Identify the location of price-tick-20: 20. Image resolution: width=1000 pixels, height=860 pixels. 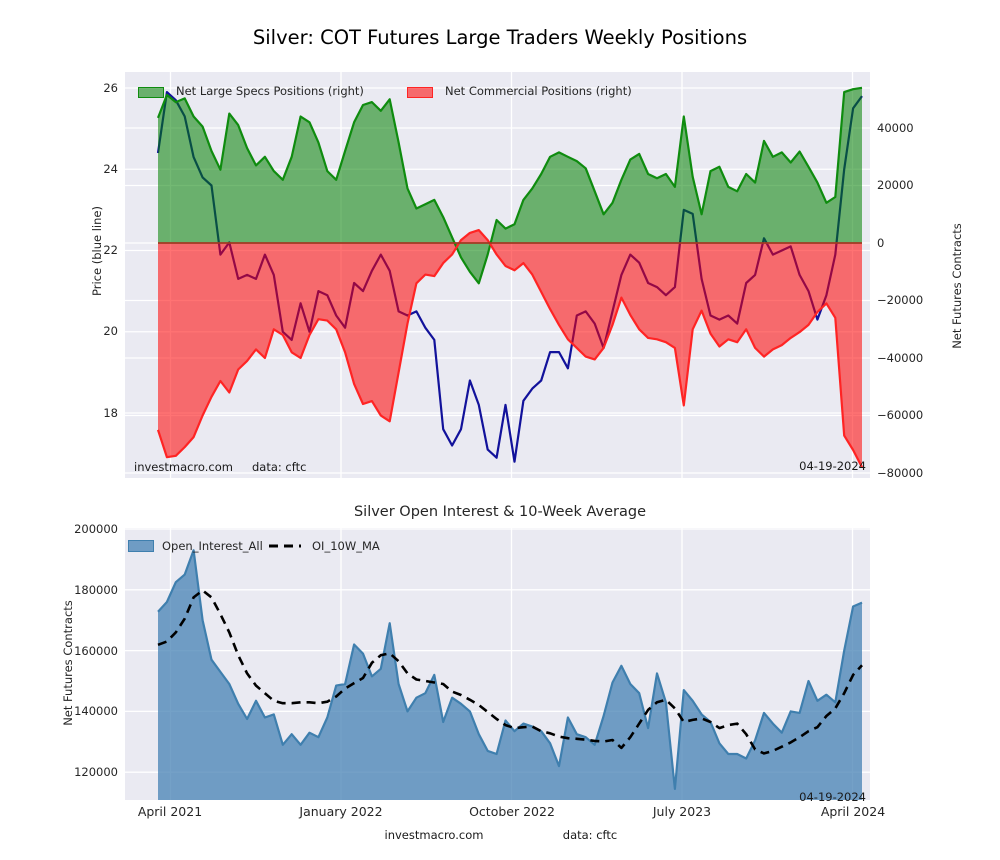
(110, 331).